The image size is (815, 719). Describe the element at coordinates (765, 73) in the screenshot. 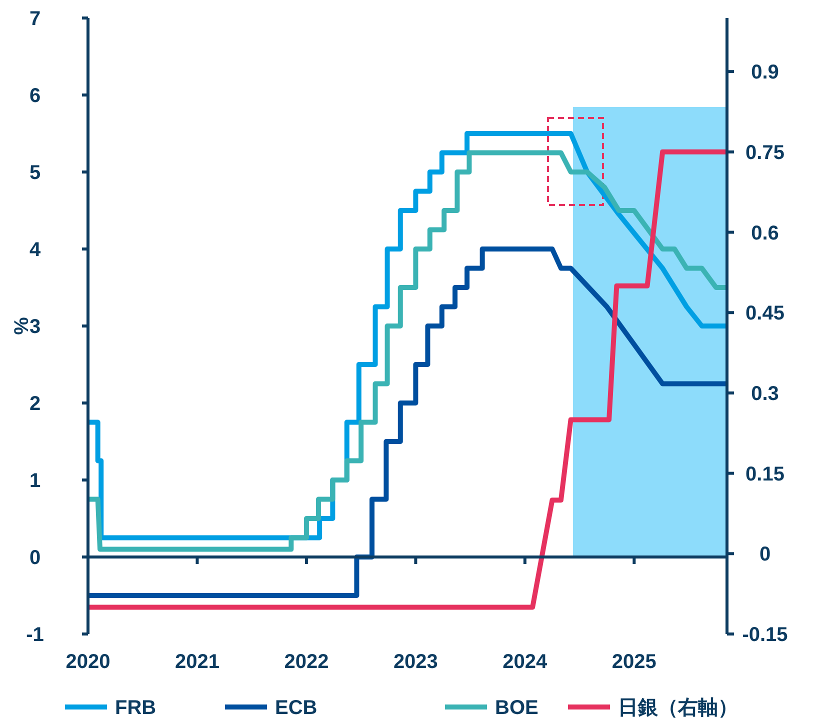

I see `y2-tick-label: 0.9` at that location.